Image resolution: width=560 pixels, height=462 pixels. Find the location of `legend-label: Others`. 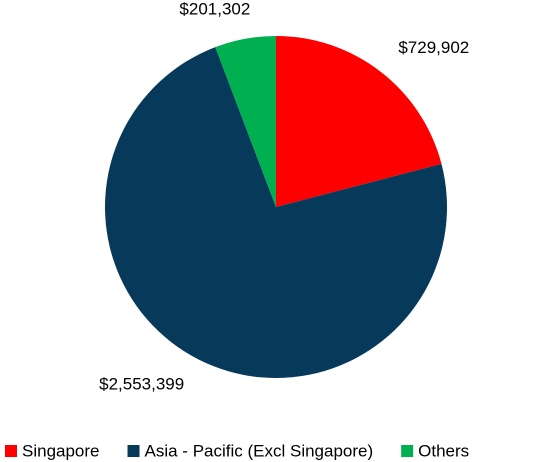

legend-label: Others is located at coordinates (443, 450).